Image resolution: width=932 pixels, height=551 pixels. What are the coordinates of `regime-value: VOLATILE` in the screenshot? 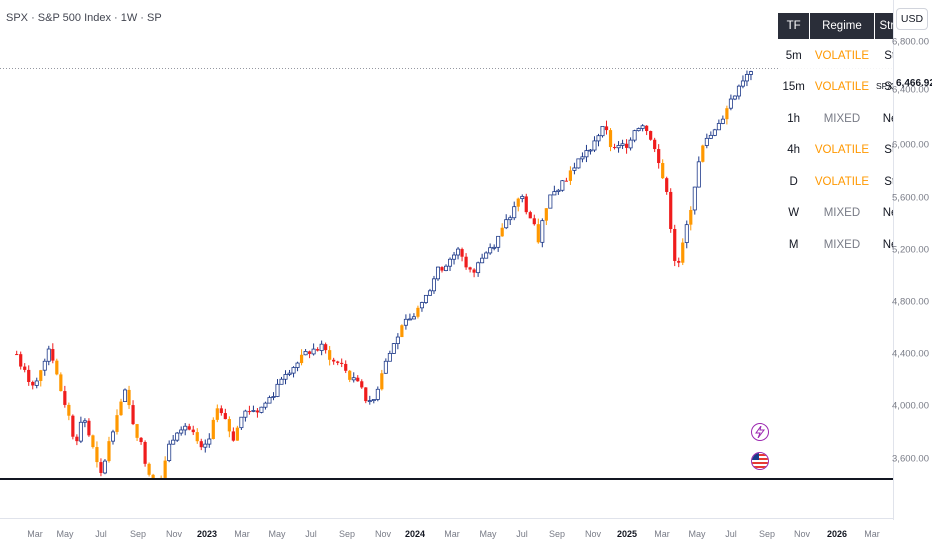 It's located at (842, 88).